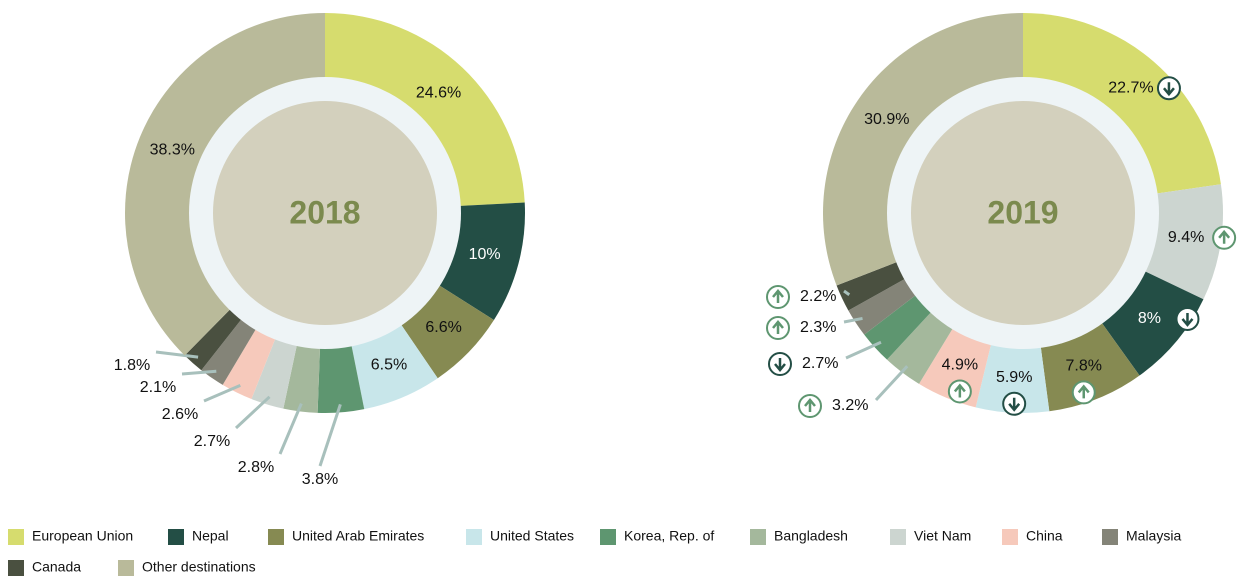  I want to click on value-label: 2.8%, so click(256, 467).